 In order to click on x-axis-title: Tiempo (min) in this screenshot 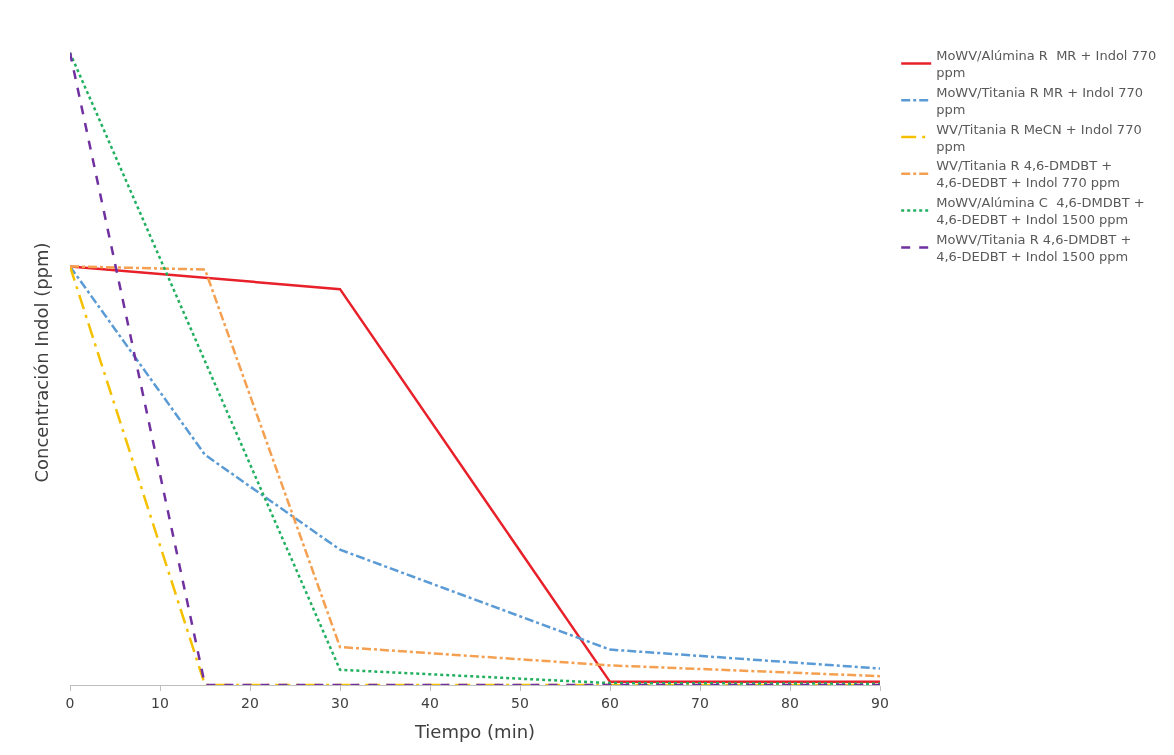, I will do `click(474, 731)`.